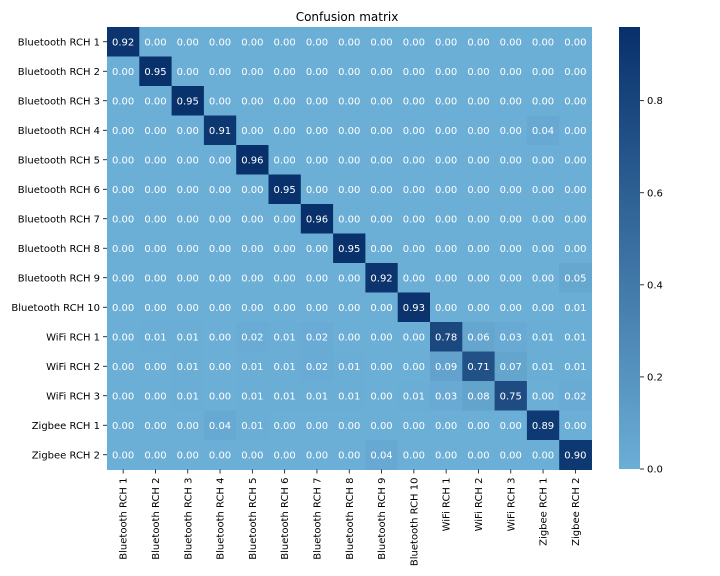 The height and width of the screenshot is (576, 720). I want to click on heatmap-cell-r2-c10, so click(414, 71).